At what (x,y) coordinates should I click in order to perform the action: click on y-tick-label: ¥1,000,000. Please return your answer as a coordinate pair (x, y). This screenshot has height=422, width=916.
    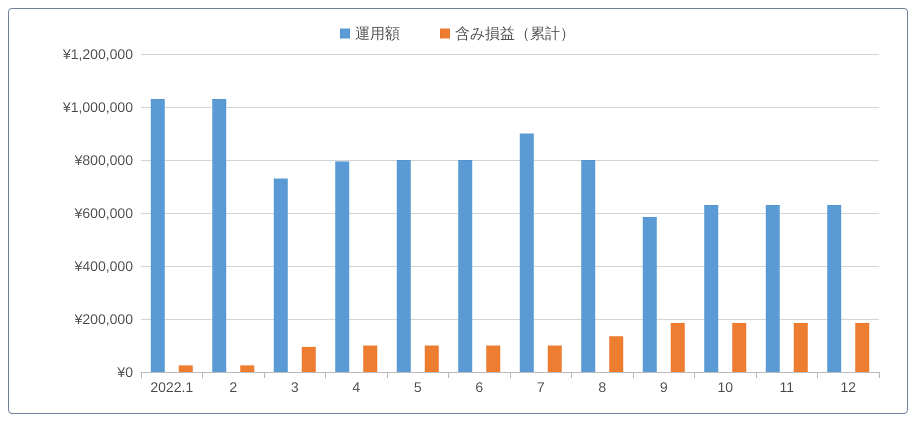
    Looking at the image, I should click on (98, 107).